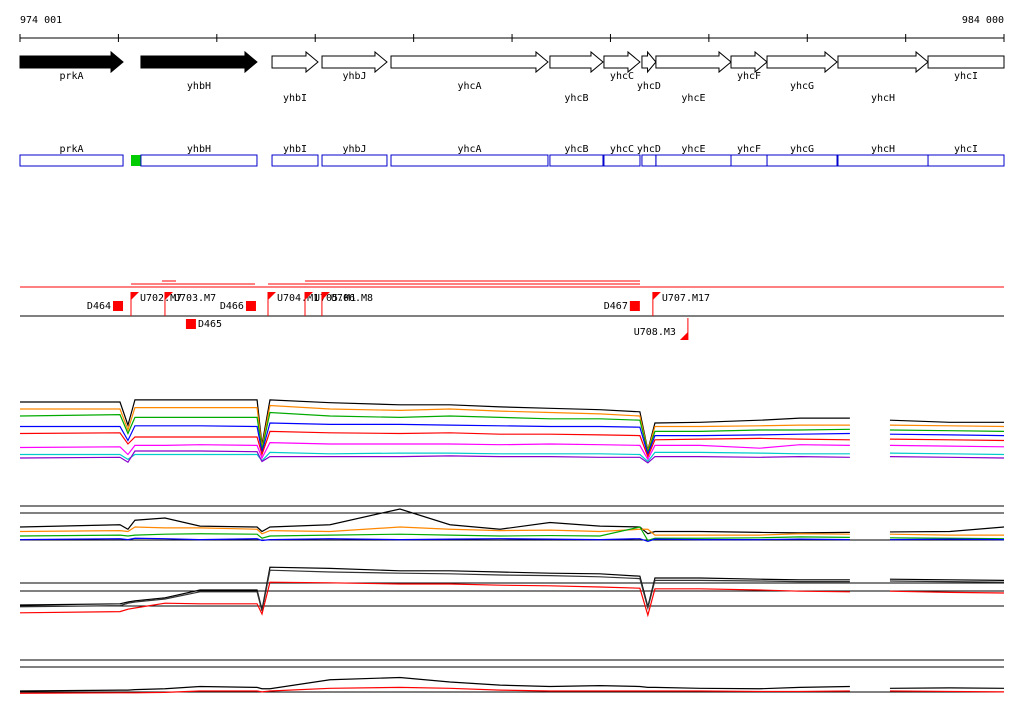  I want to click on feature-label: U705.M1, so click(335, 298).